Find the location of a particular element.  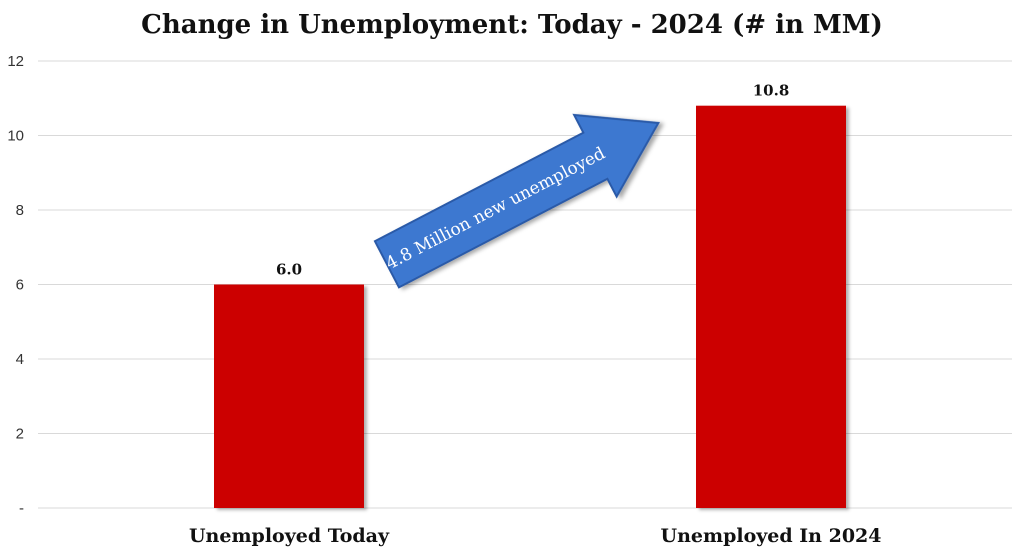

y-tick-label: 2 is located at coordinates (20, 434).